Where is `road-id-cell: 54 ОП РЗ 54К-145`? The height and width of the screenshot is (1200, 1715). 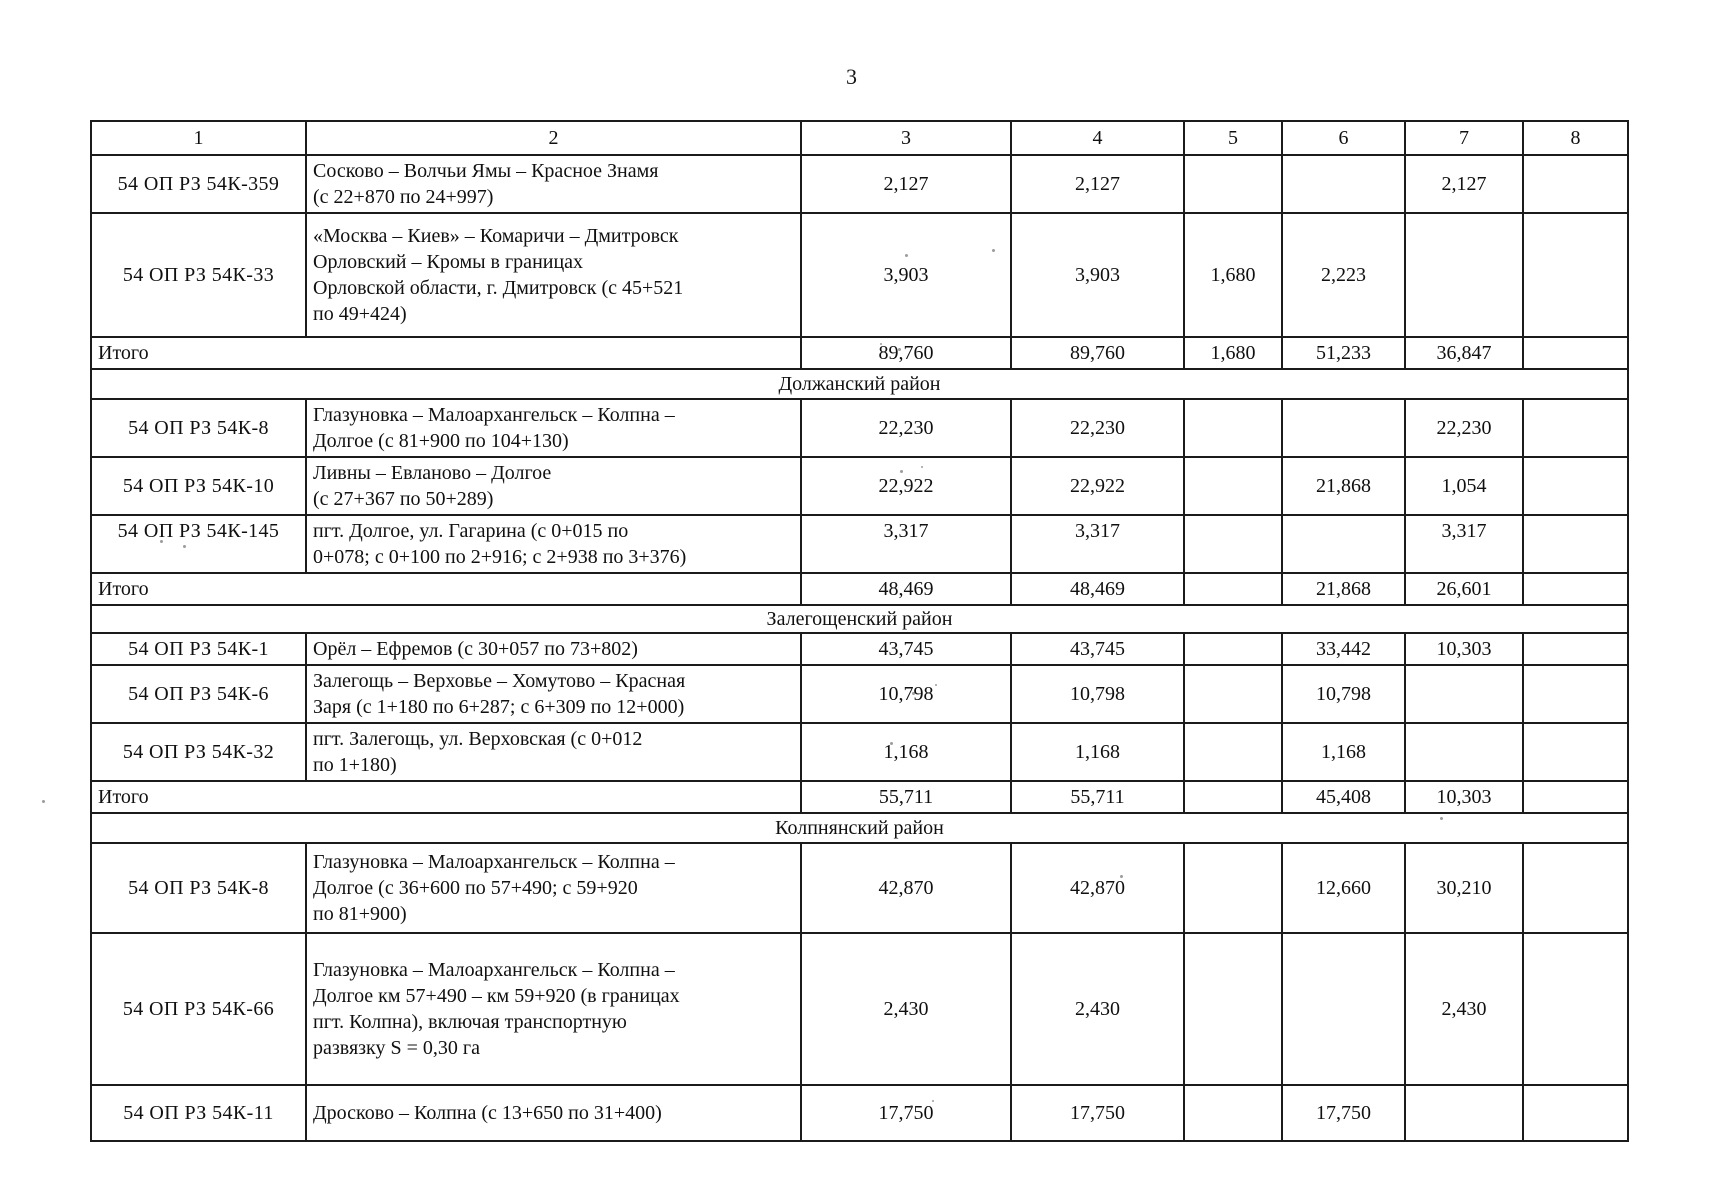 road-id-cell: 54 ОП РЗ 54К-145 is located at coordinates (198, 544).